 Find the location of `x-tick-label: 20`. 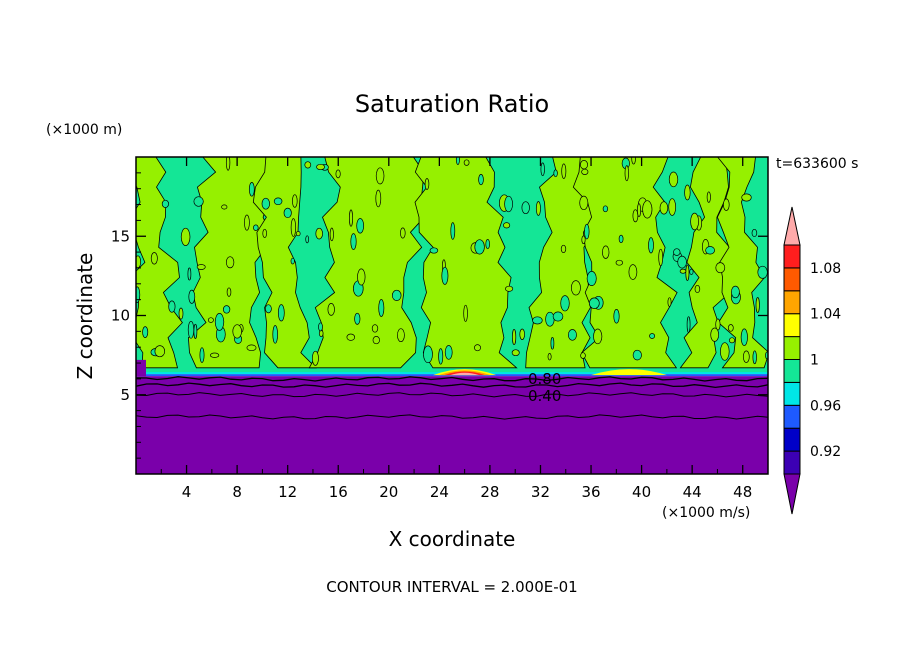

x-tick-label: 20 is located at coordinates (388, 492).